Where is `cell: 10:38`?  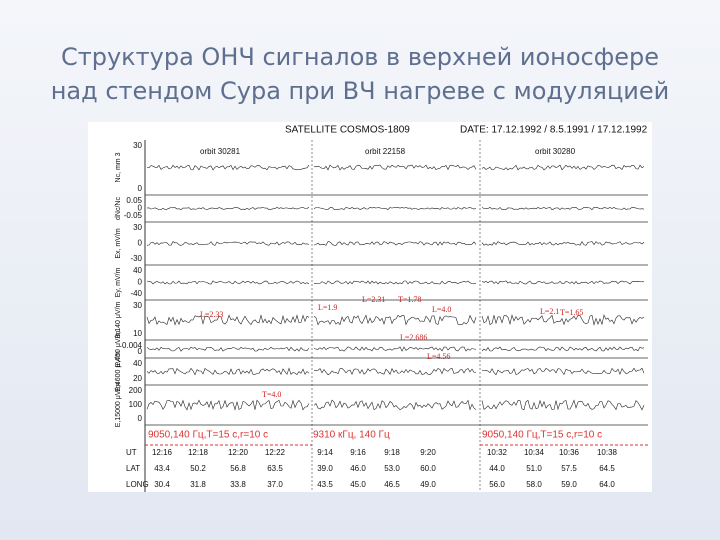
cell: 10:38 is located at coordinates (607, 452).